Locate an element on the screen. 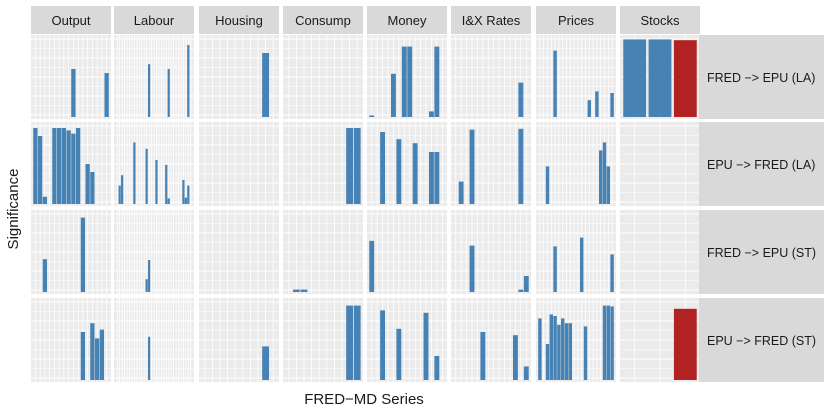 This screenshot has width=830, height=415. row-label-4: EPU −> FRED (ST) is located at coordinates (761, 341).